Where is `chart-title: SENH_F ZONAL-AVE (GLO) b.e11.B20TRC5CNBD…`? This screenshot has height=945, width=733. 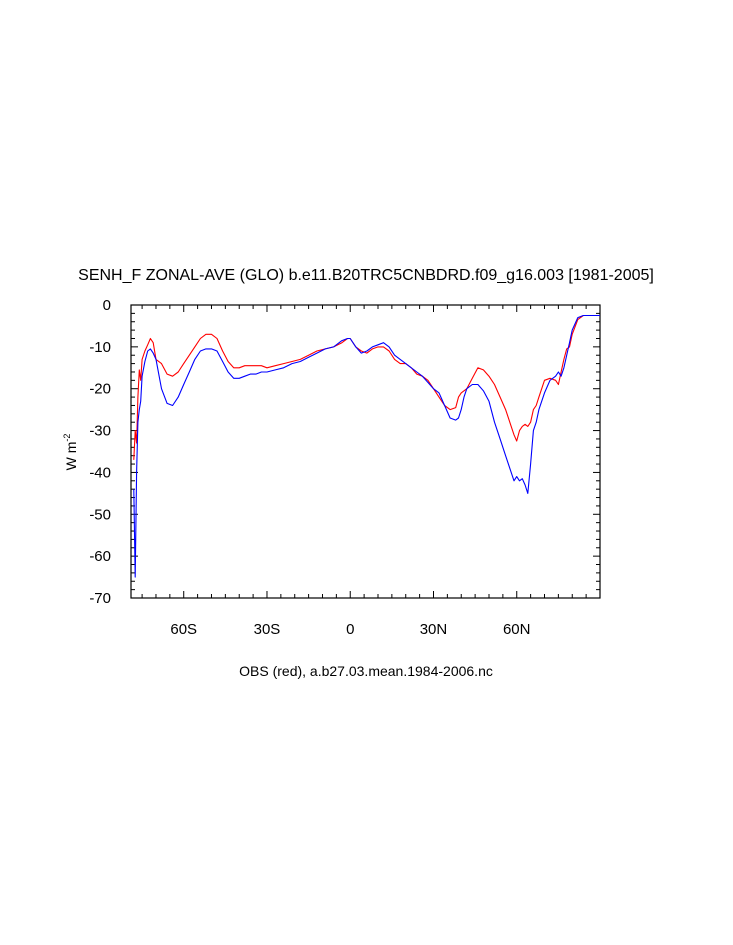 chart-title: SENH_F ZONAL-AVE (GLO) b.e11.B20TRC5CNBD… is located at coordinates (366, 275).